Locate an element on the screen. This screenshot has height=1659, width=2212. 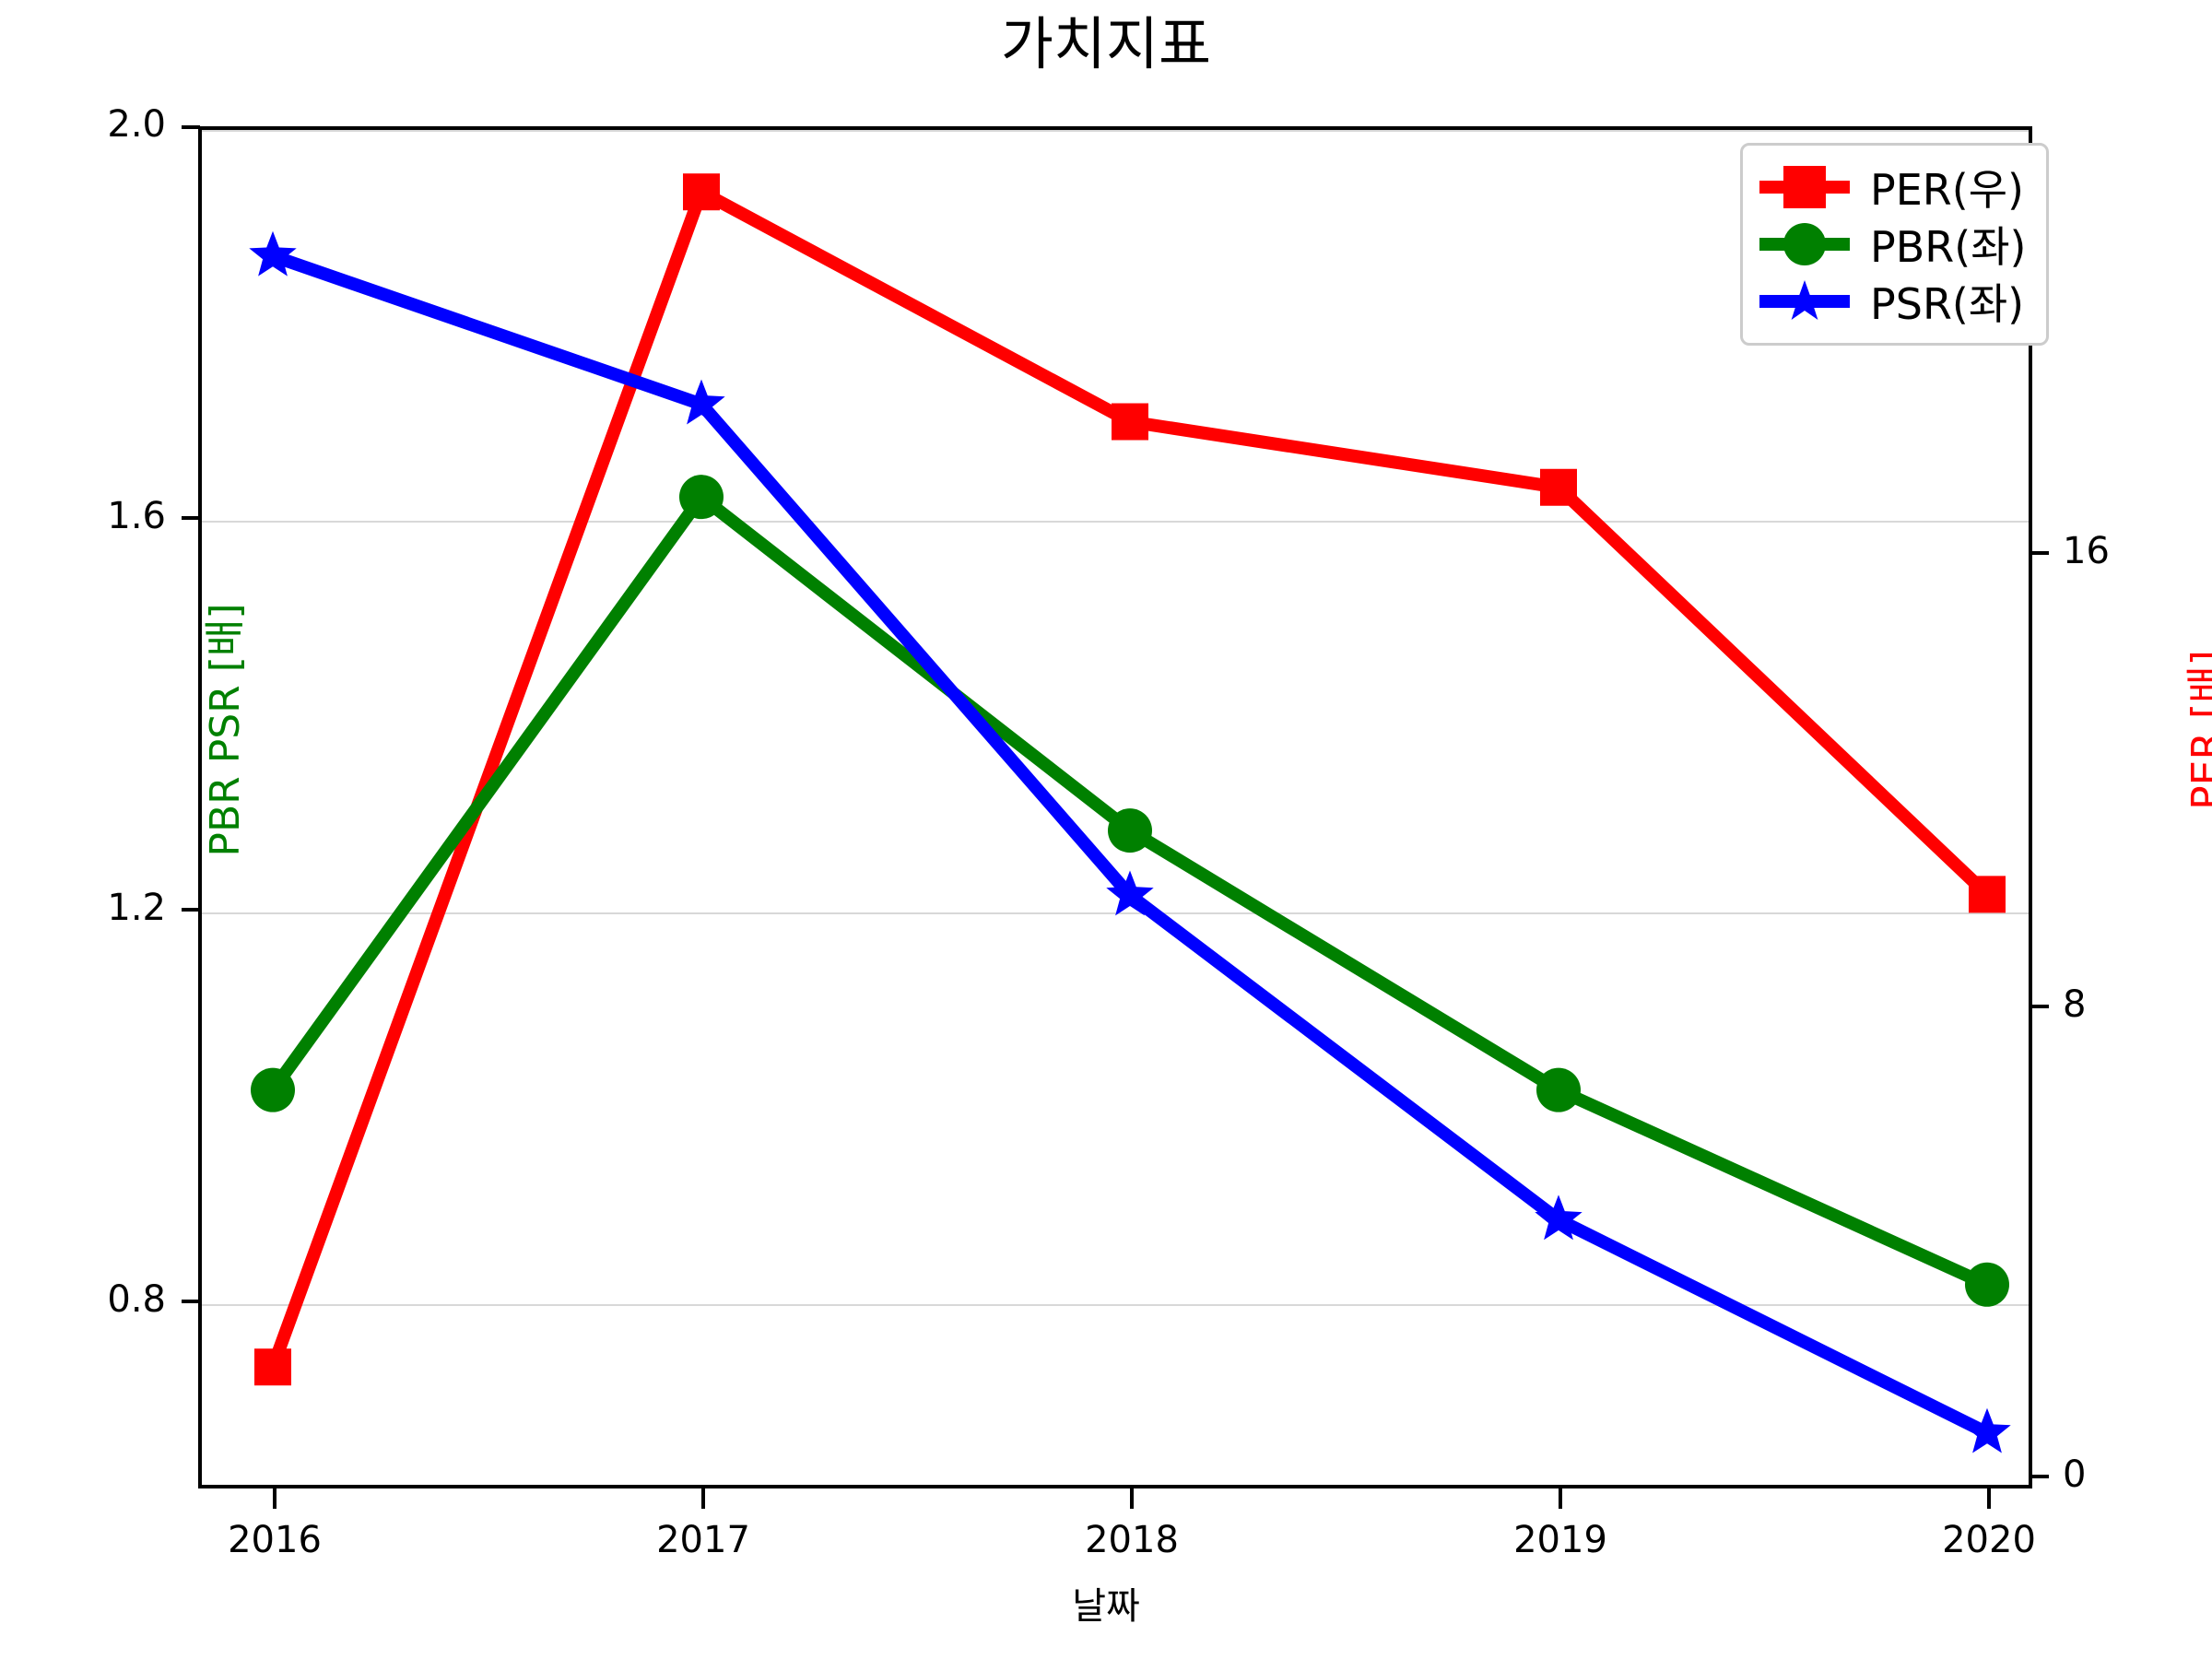
legend-label-psr: PSR(좌) is located at coordinates (1947, 304).